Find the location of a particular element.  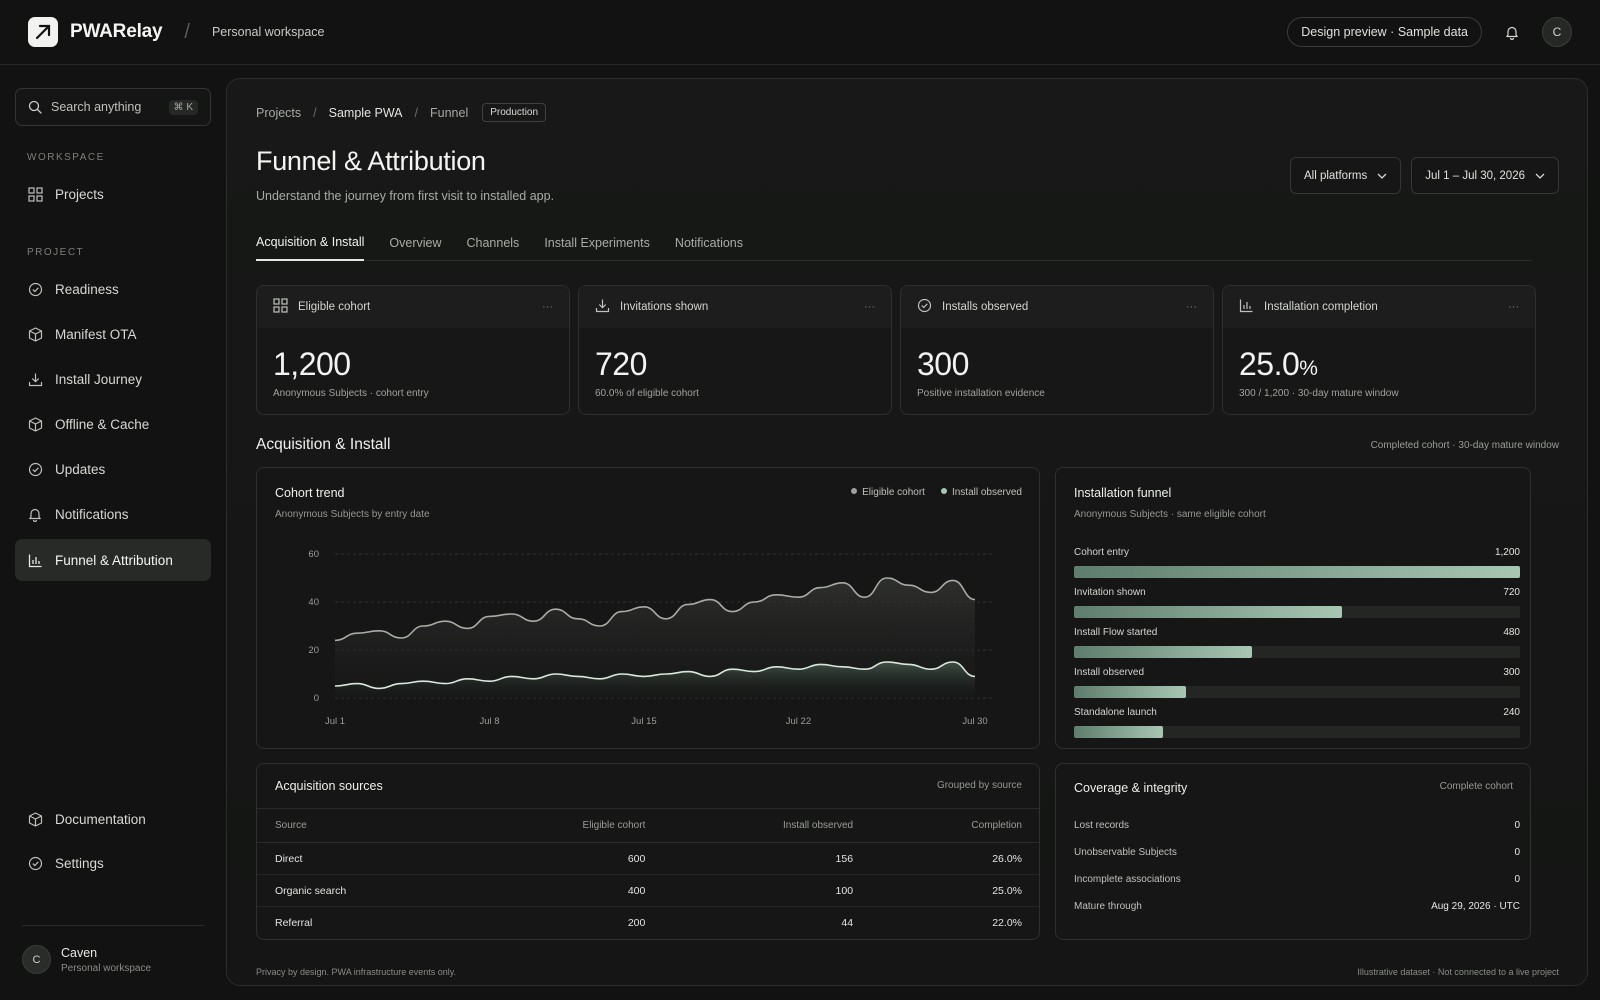

sidebar-item-install-journey: Install Journey is located at coordinates (113, 379).